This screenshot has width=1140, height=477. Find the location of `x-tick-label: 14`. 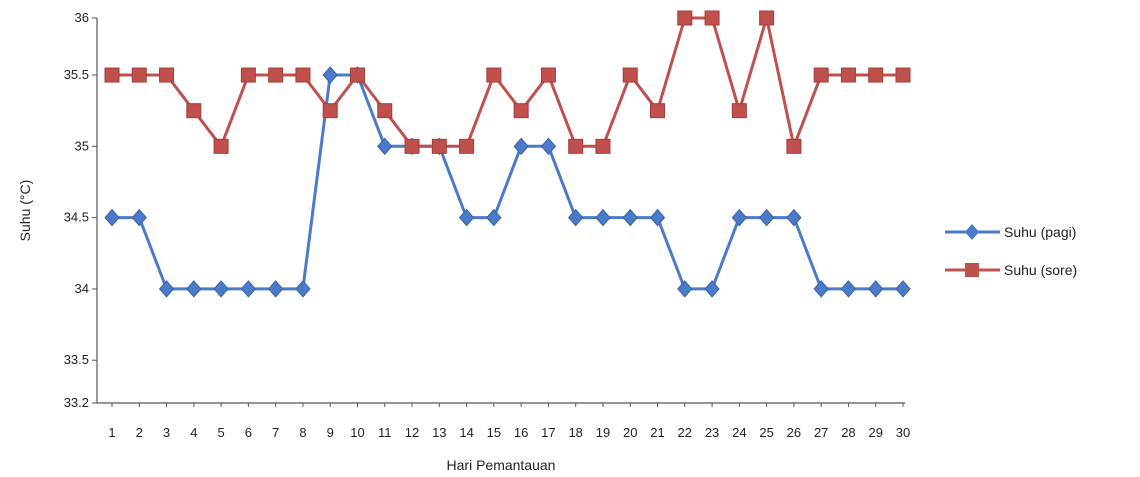

x-tick-label: 14 is located at coordinates (466, 432).